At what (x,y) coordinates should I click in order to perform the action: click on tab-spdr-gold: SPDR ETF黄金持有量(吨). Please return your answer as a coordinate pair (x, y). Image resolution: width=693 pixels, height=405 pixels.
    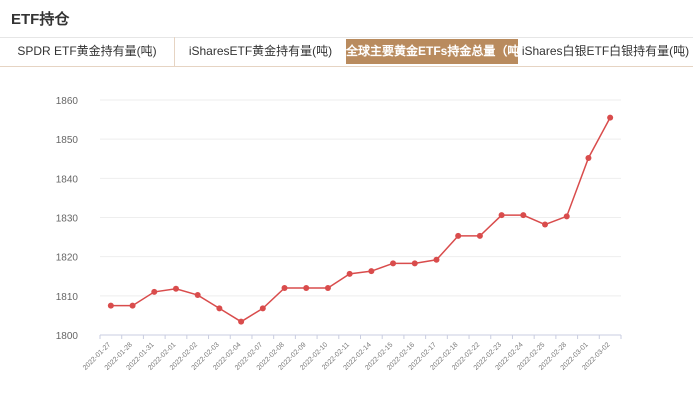
    Looking at the image, I should click on (87, 51).